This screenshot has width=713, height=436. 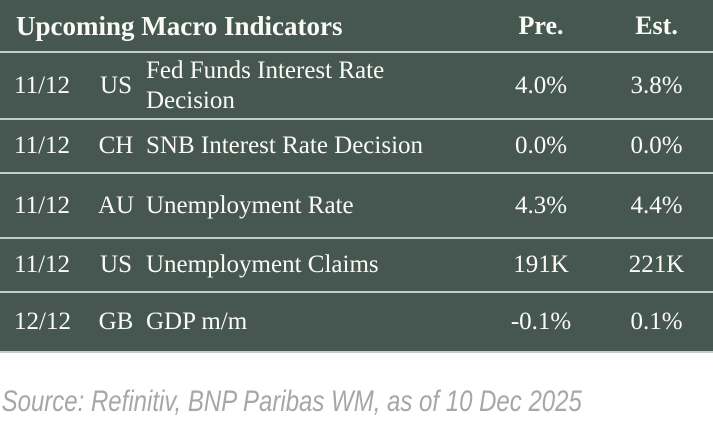 I want to click on table-row: 12/12 GB GDP m/m -0.1% 0.1%, so click(x=356, y=322).